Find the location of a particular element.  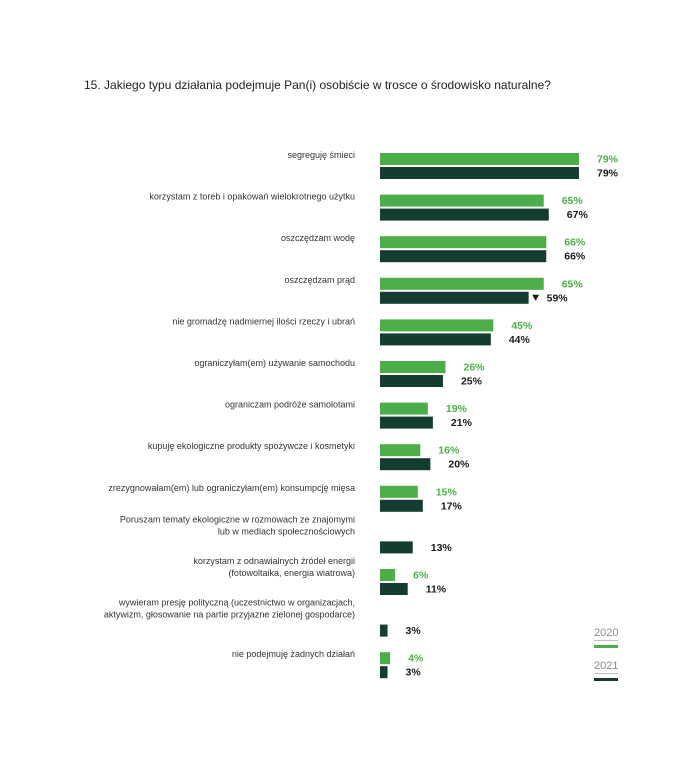

value-label-2020: 66% is located at coordinates (575, 243).